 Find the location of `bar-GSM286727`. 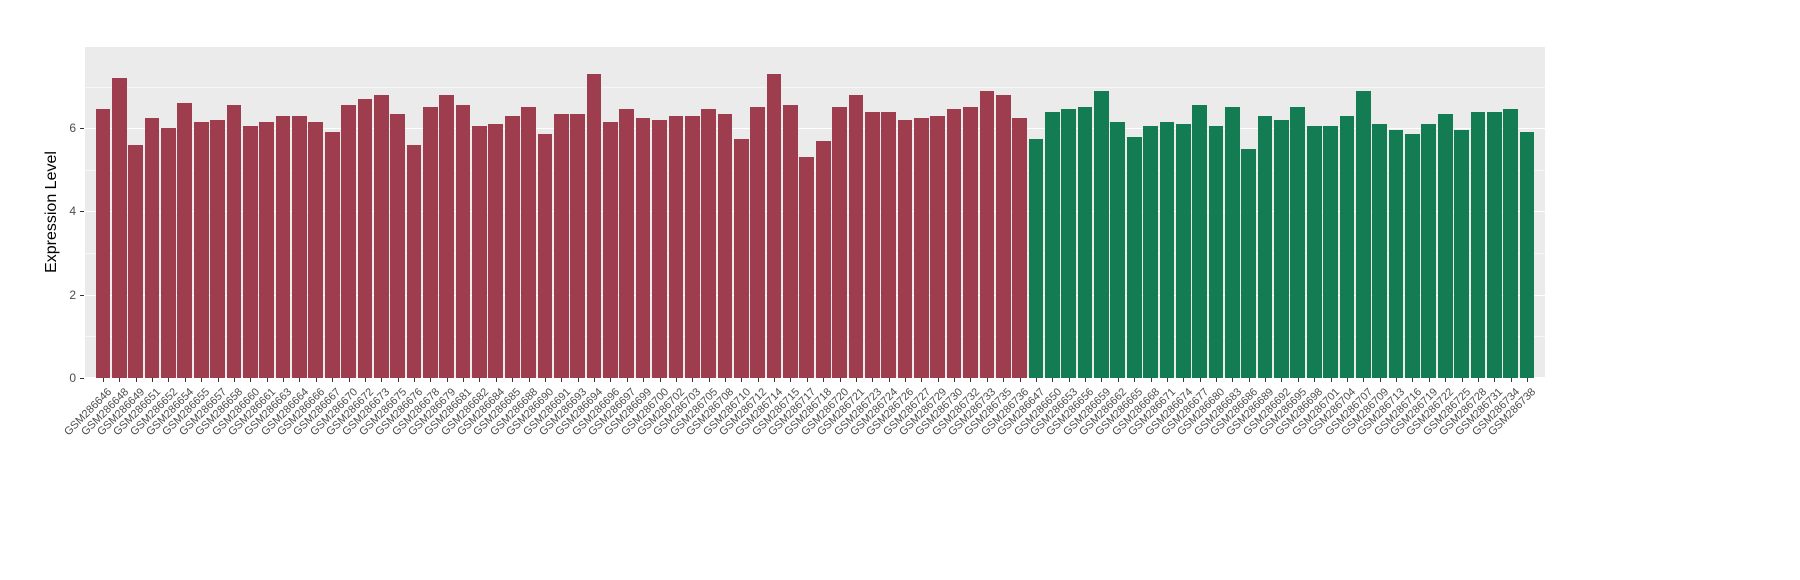

bar-GSM286727 is located at coordinates (921, 247).